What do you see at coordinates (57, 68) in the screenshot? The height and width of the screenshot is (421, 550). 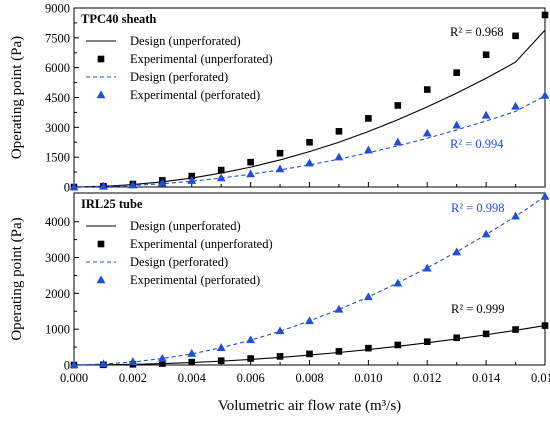 I see `y-tick-label: 6000` at bounding box center [57, 68].